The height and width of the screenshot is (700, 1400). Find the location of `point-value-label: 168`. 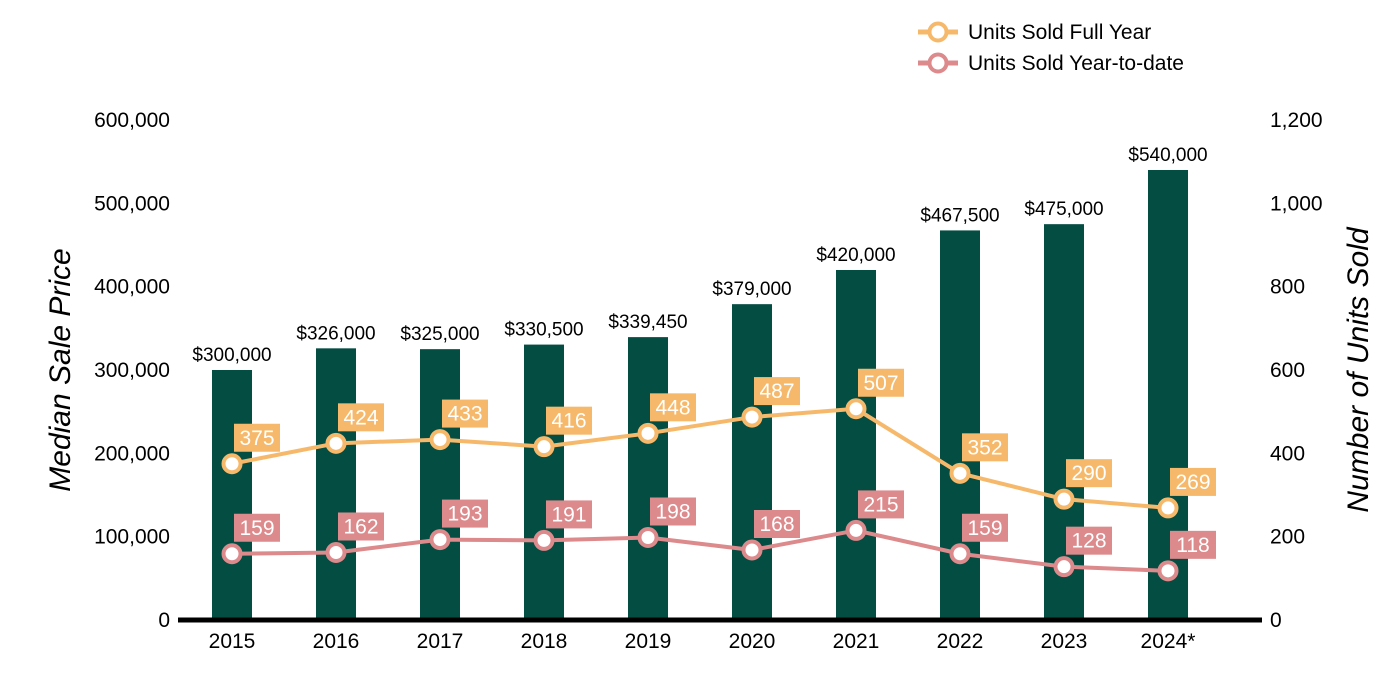

point-value-label: 168 is located at coordinates (776, 524).